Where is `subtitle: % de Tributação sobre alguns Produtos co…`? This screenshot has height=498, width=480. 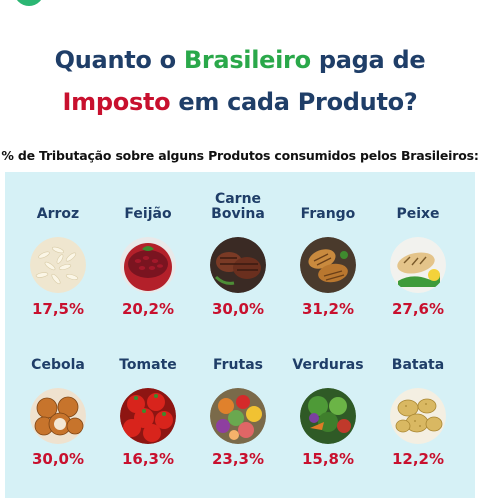
subtitle: % de Tributação sobre alguns Produtos co… is located at coordinates (240, 155).